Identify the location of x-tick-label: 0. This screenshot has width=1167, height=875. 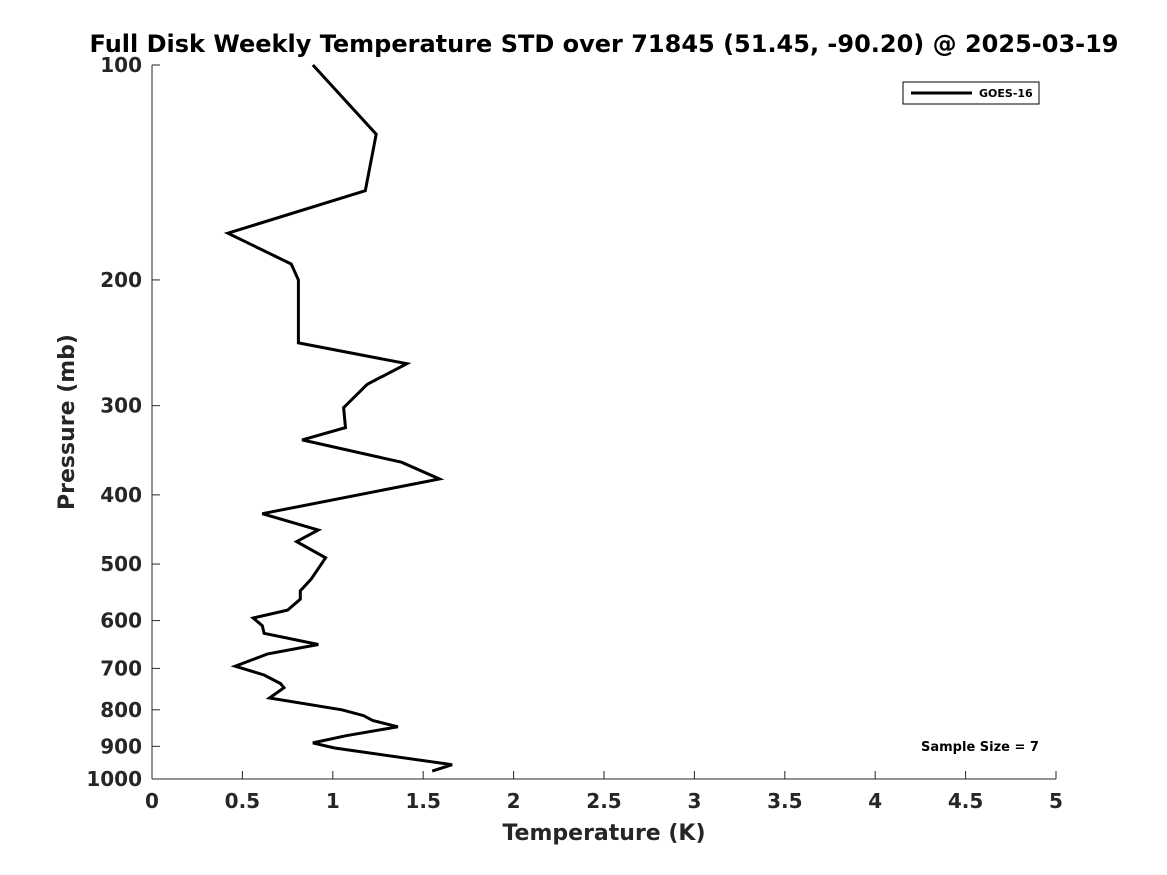
(152, 801).